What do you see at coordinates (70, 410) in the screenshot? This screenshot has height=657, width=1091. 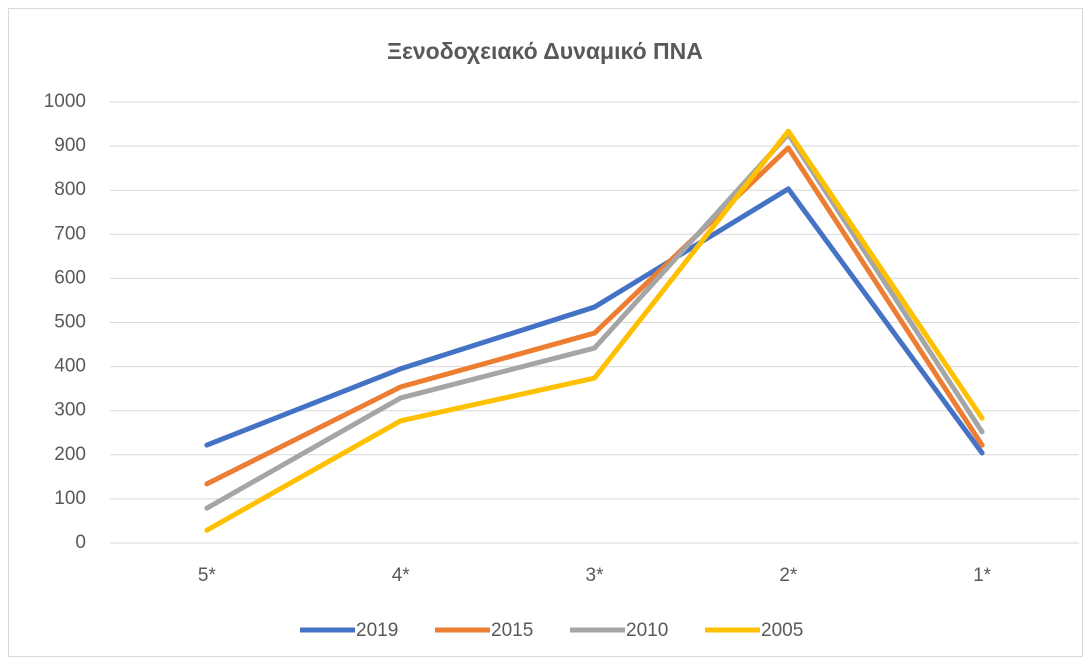 I see `y-tick-label: 300` at bounding box center [70, 410].